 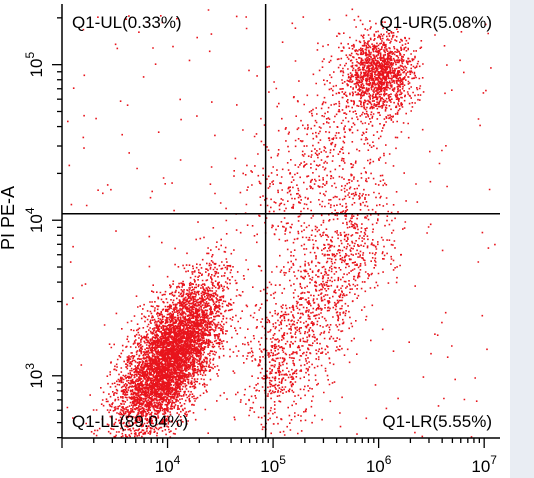 What do you see at coordinates (9, 218) in the screenshot?
I see `y-axis-title: PI PE-A` at bounding box center [9, 218].